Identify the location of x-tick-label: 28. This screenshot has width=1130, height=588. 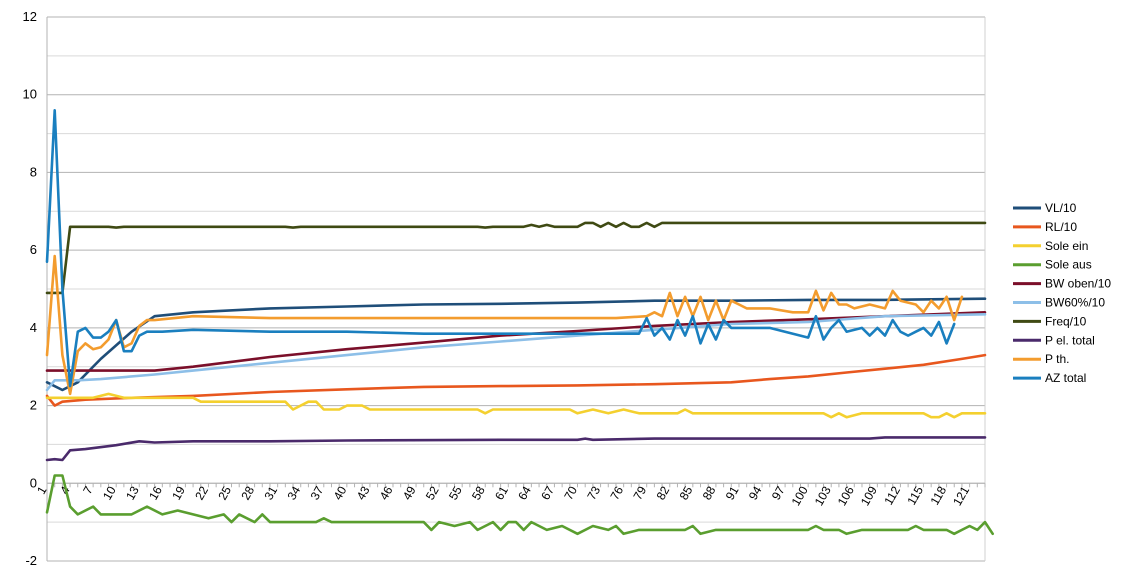
(247, 493).